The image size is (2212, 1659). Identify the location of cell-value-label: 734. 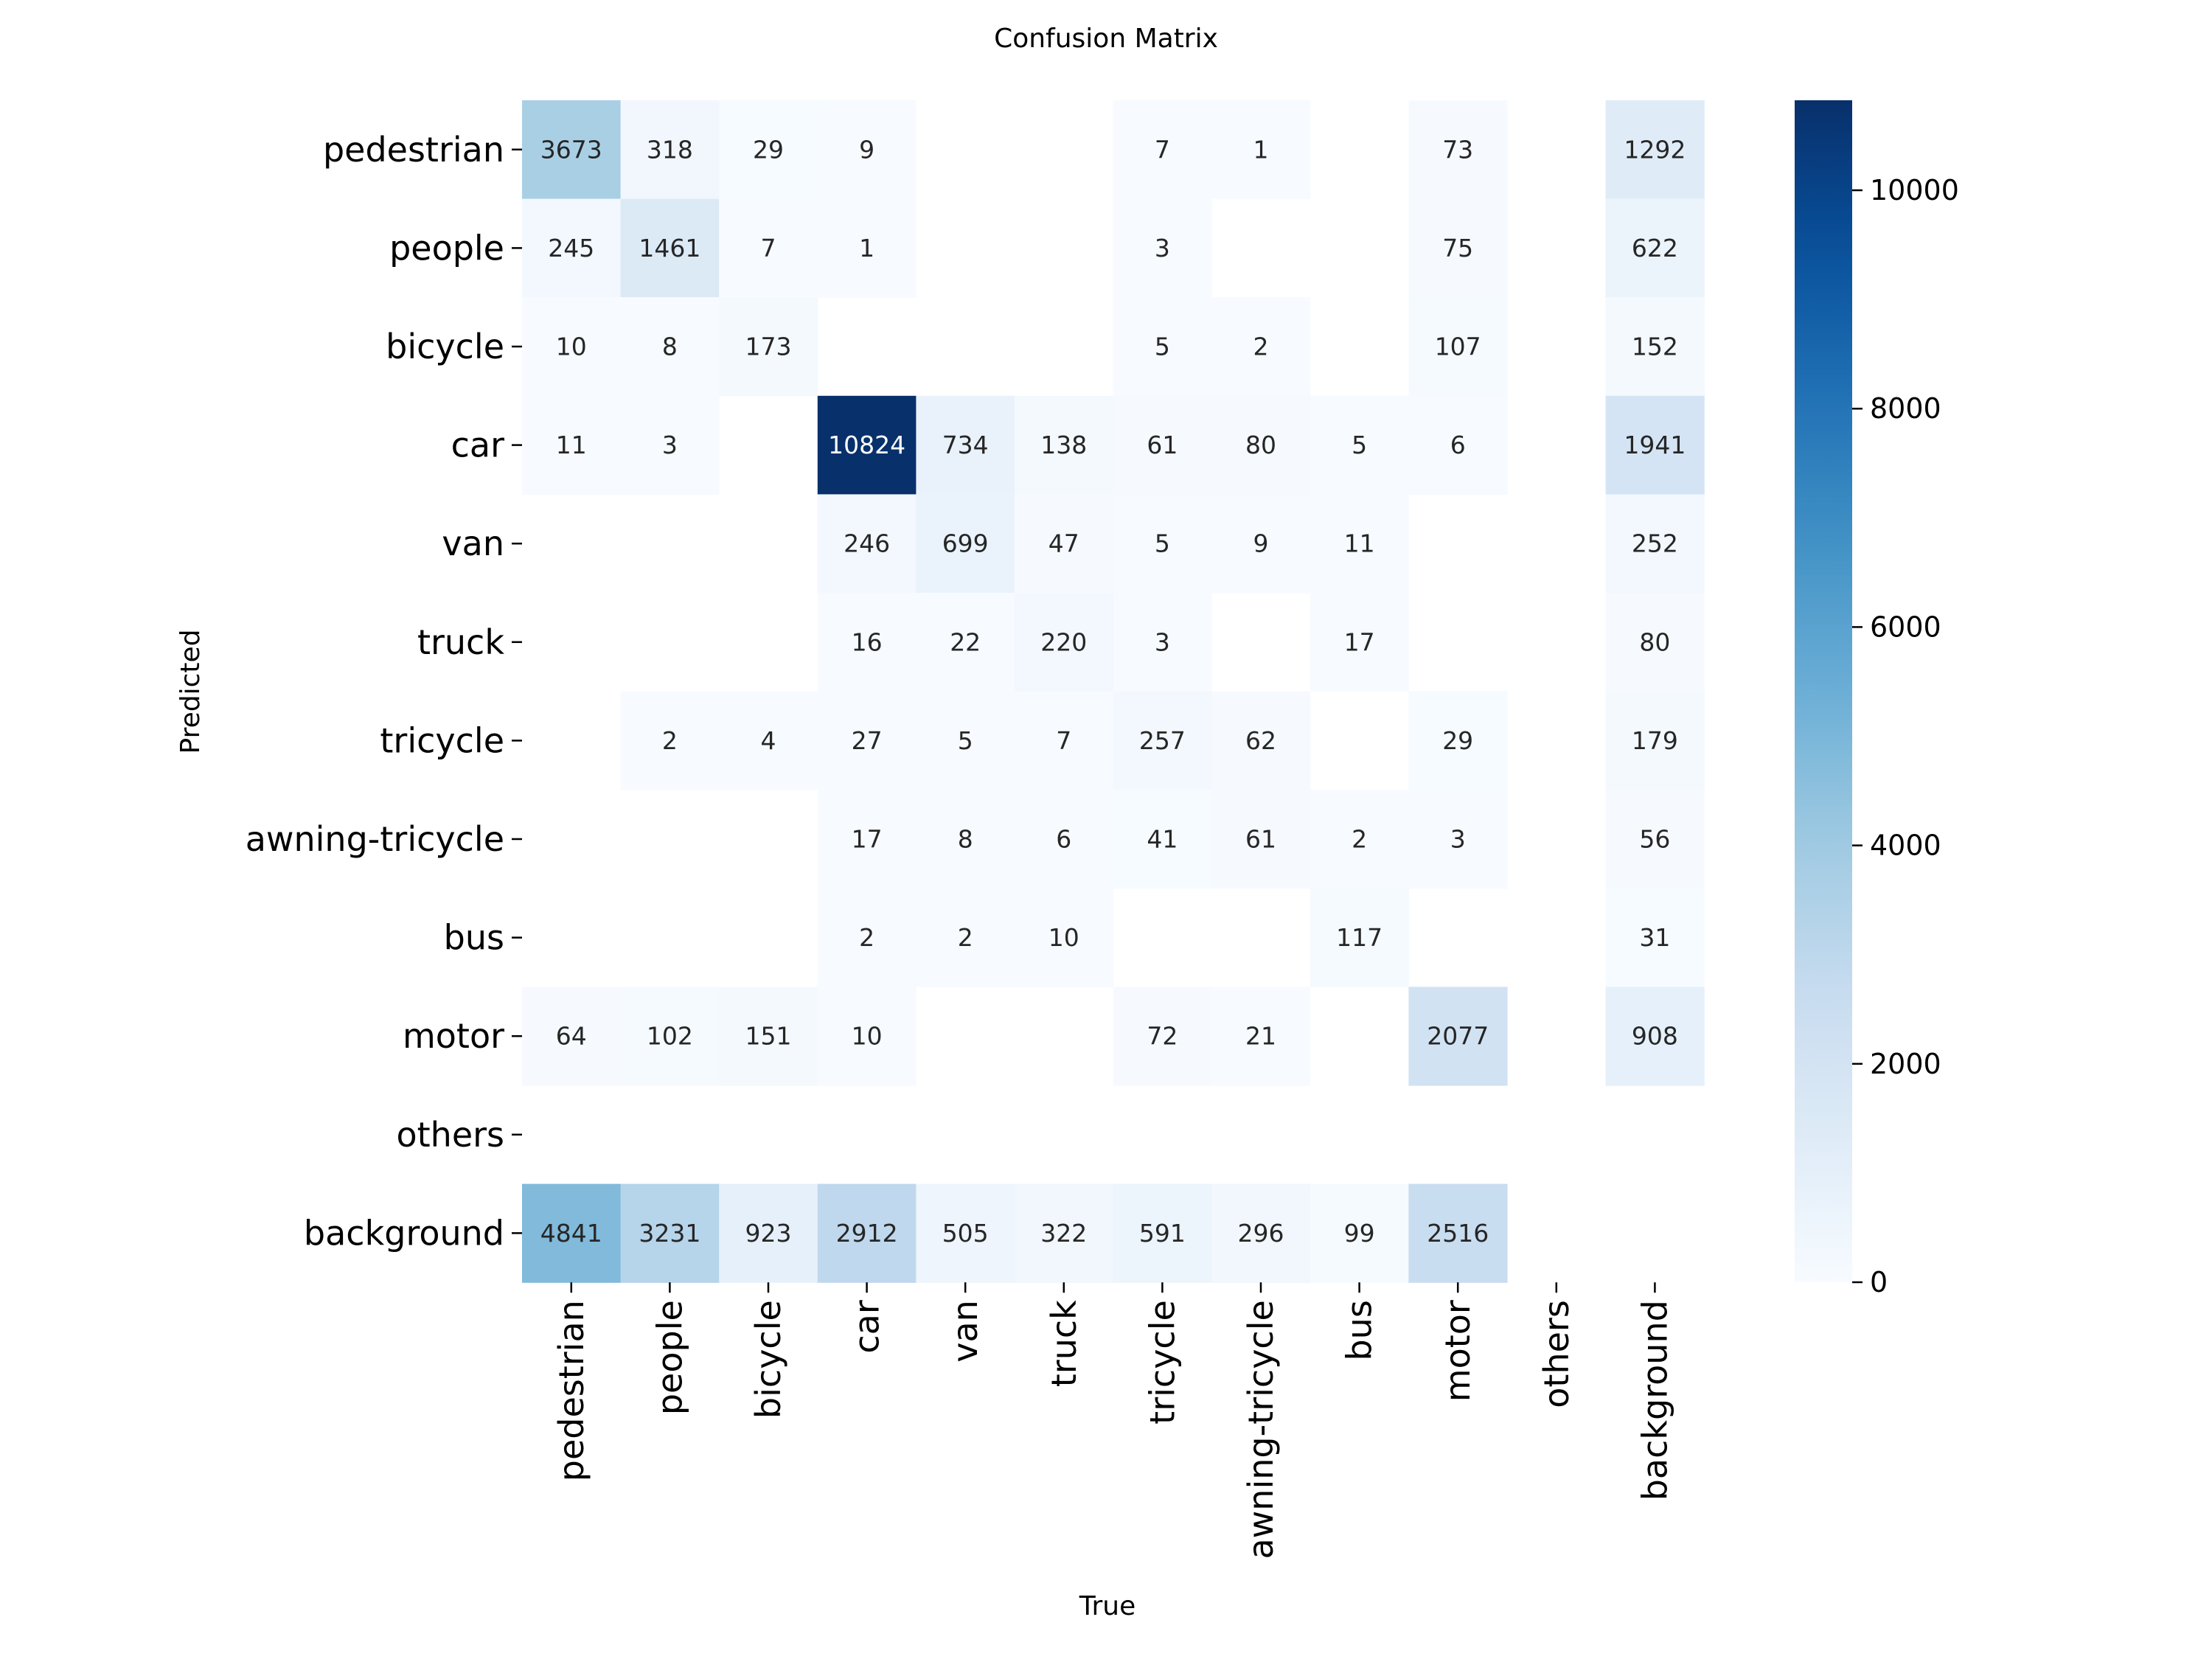
(965, 445).